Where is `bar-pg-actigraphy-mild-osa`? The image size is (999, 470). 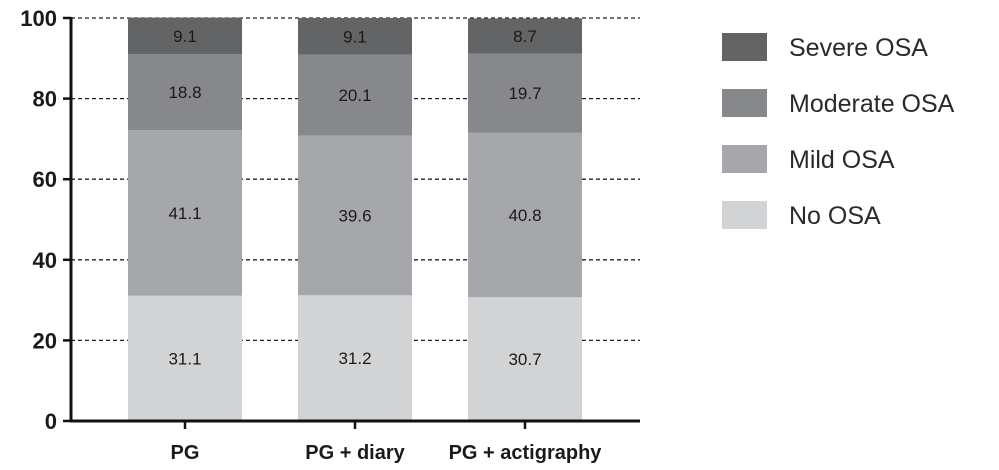 bar-pg-actigraphy-mild-osa is located at coordinates (525, 215).